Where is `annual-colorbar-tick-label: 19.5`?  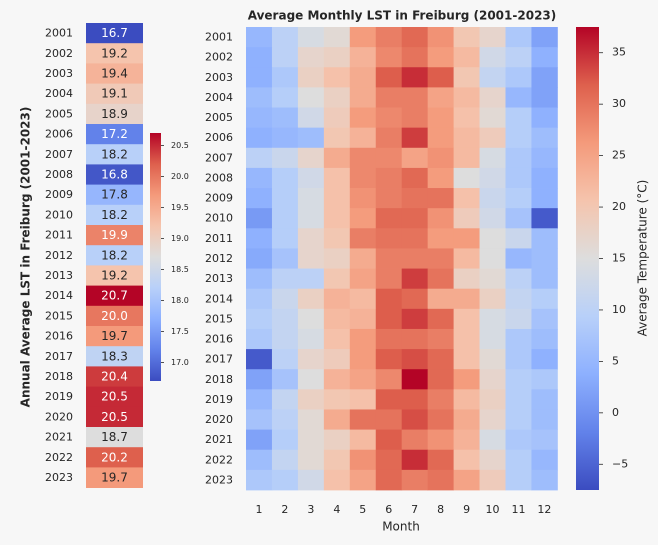
annual-colorbar-tick-label: 19.5 is located at coordinates (180, 207).